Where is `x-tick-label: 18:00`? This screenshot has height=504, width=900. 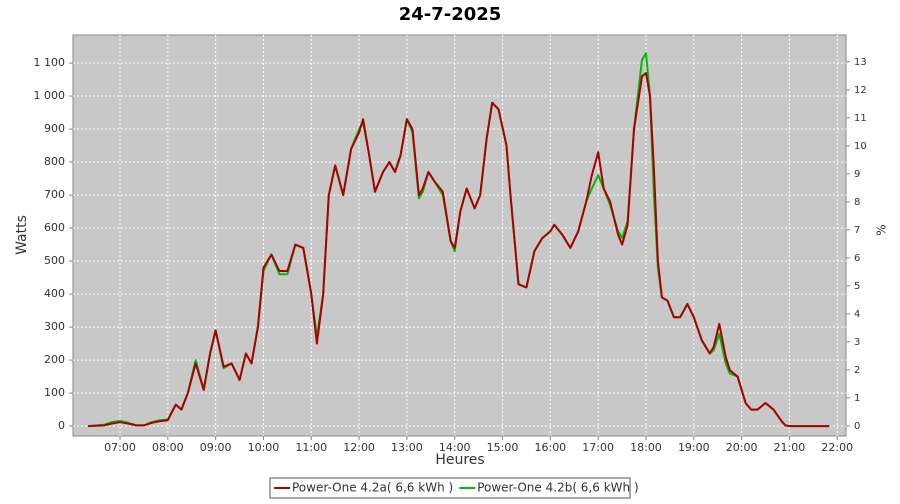
x-tick-label: 18:00 is located at coordinates (646, 447).